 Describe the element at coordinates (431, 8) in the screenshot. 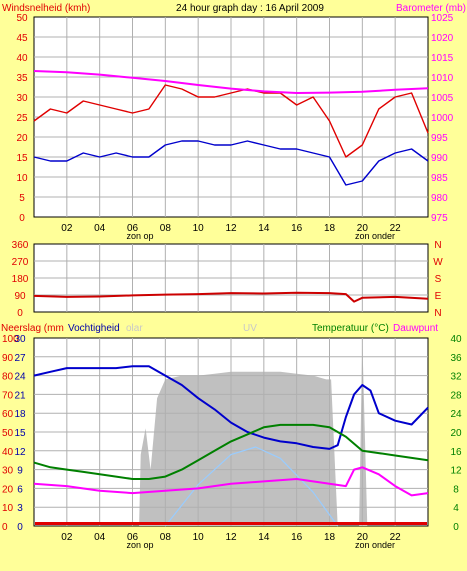

I see `wind-right-axis-label: Barometer (mb)` at that location.